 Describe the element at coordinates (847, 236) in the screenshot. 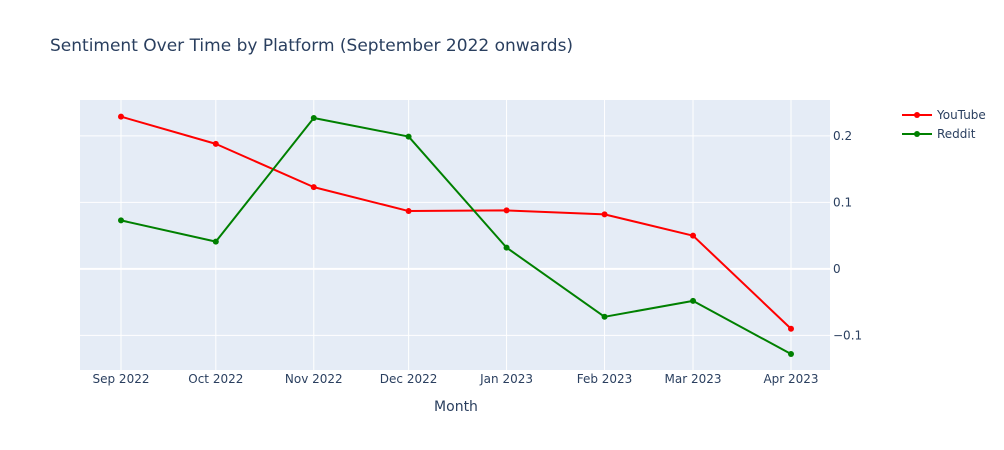

I see `y-axis-ticks: −0.1 0 0.1 0.2` at that location.